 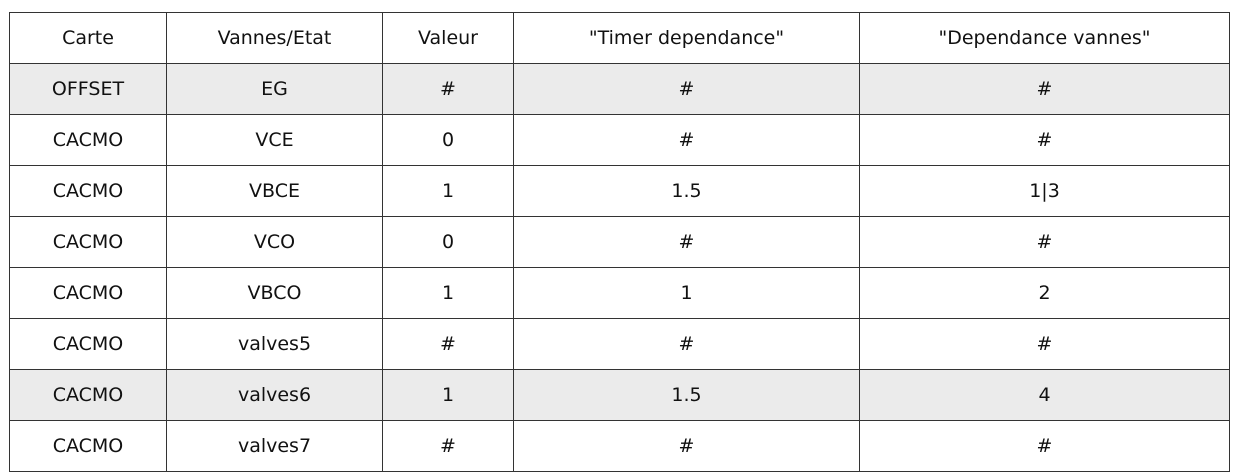 I want to click on cell-dependance-vannes: 1|3, so click(x=1044, y=191).